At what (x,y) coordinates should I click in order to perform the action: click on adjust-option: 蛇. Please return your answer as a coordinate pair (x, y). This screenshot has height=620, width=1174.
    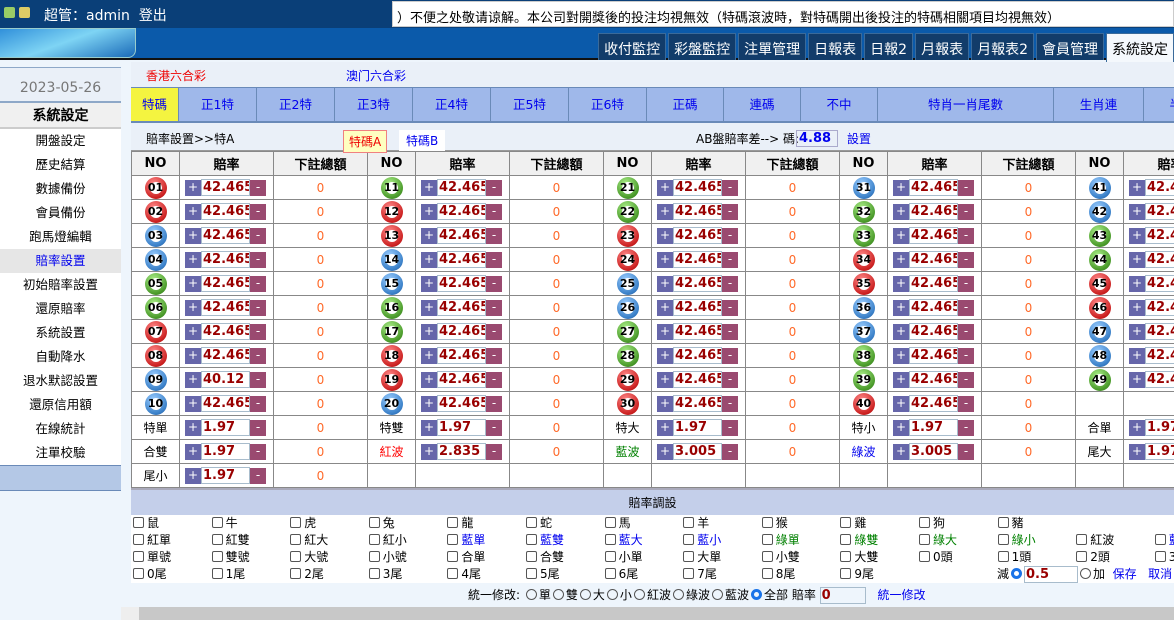
    Looking at the image, I should click on (539, 523).